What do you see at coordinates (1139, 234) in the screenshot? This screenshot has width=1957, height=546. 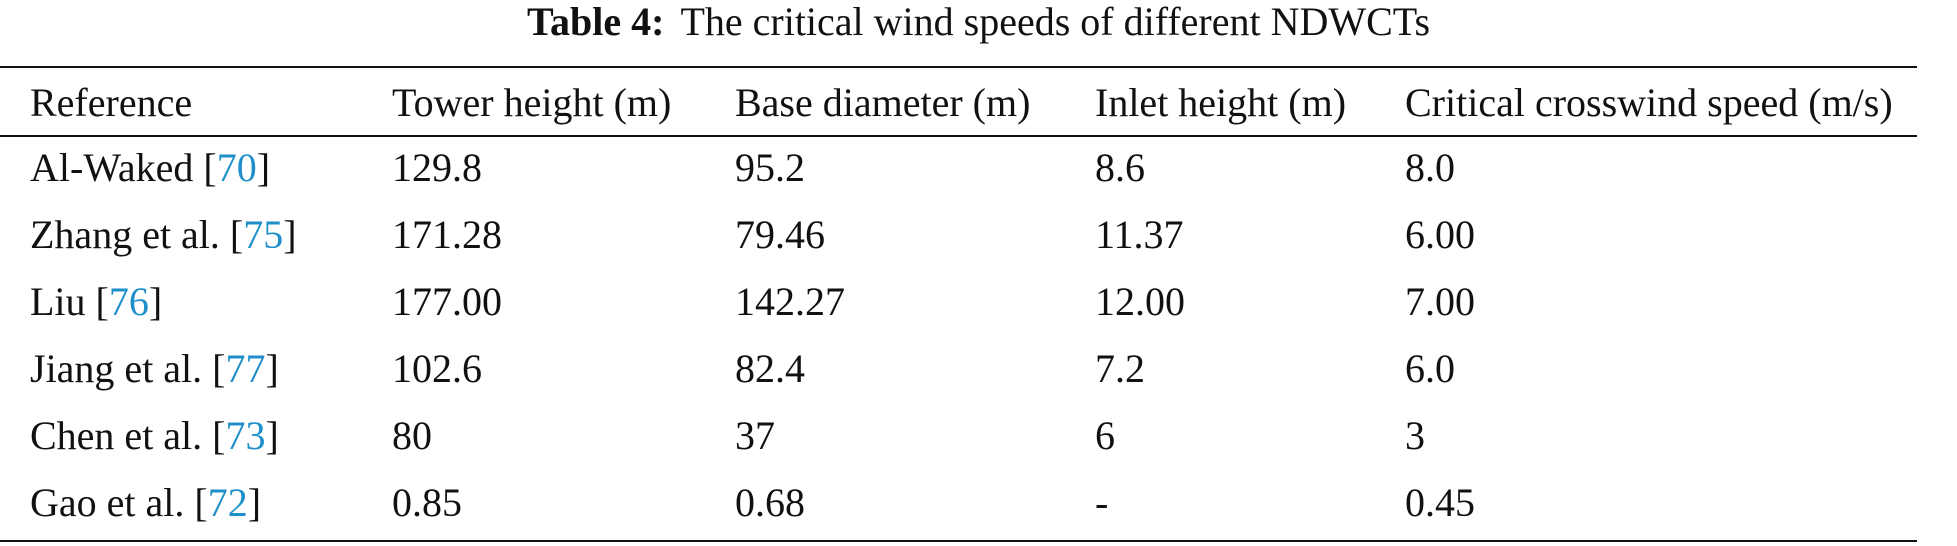 I see `inlet-height-cell: 11.37` at bounding box center [1139, 234].